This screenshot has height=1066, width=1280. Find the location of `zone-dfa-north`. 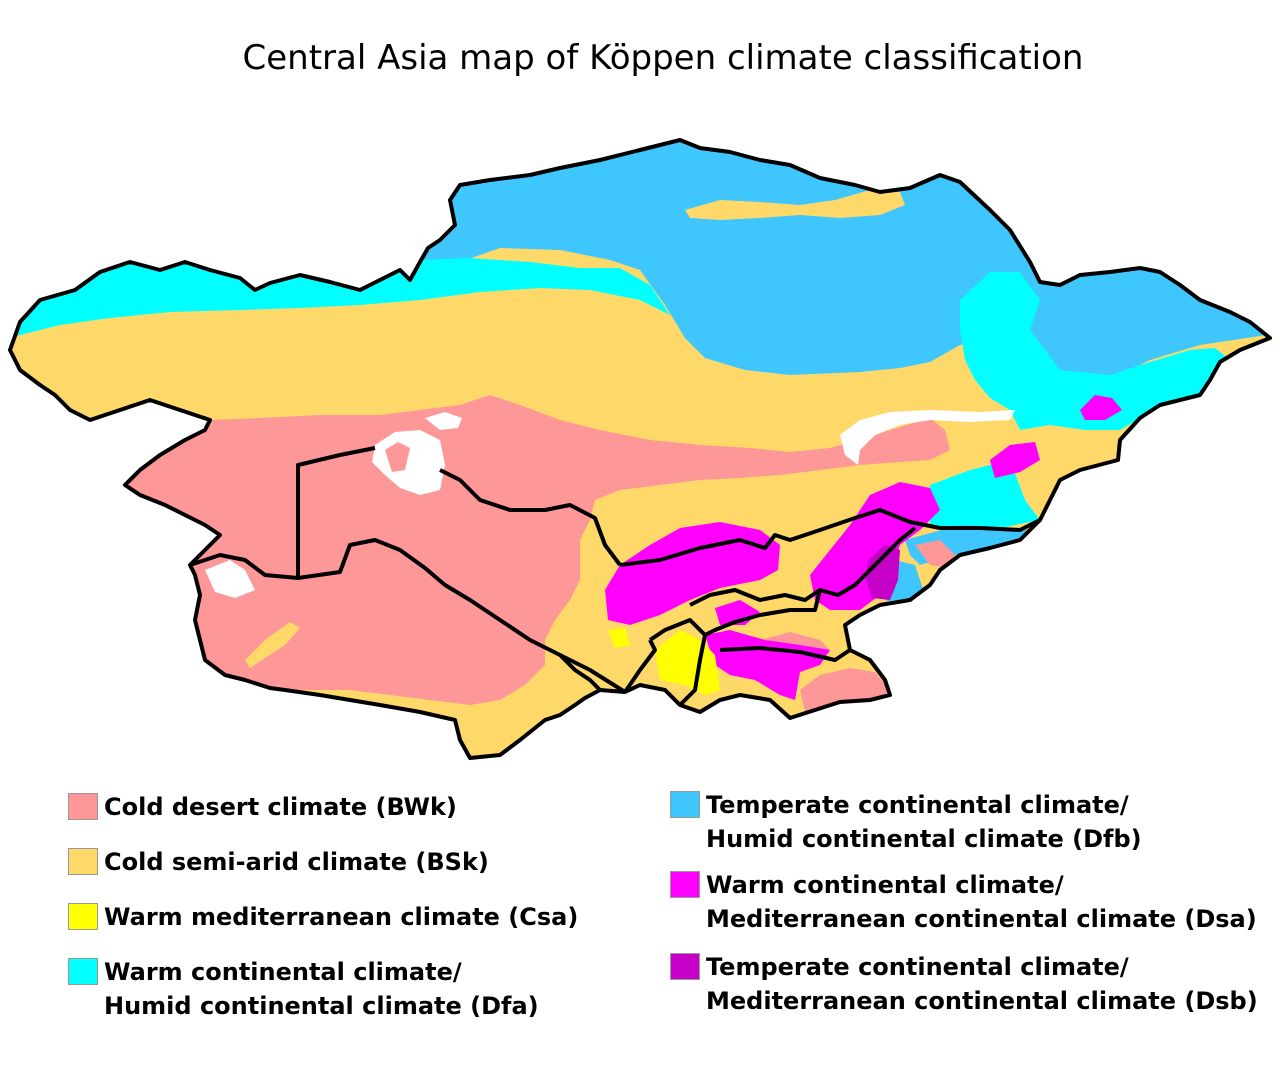

zone-dfa-north is located at coordinates (340, 299).